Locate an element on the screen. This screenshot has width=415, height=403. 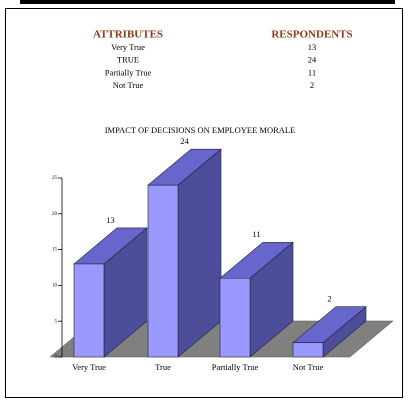
table-cell: 2 is located at coordinates (312, 85).